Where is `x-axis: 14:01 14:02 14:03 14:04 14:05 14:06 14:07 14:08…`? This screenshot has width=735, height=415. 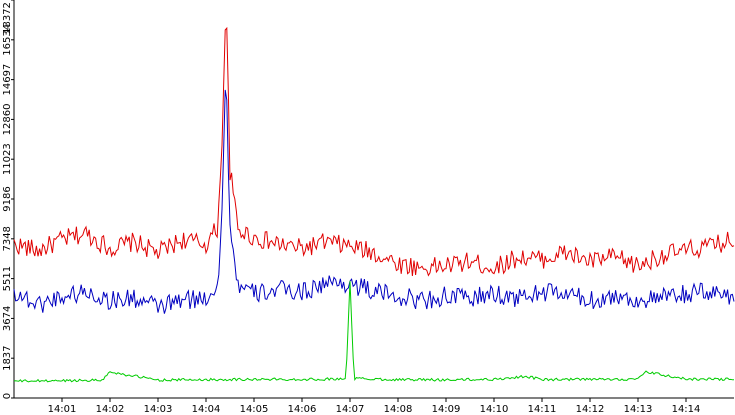 x-axis: 14:01 14:02 14:03 14:04 14:05 14:06 14:07 14:08… is located at coordinates (374, 406).